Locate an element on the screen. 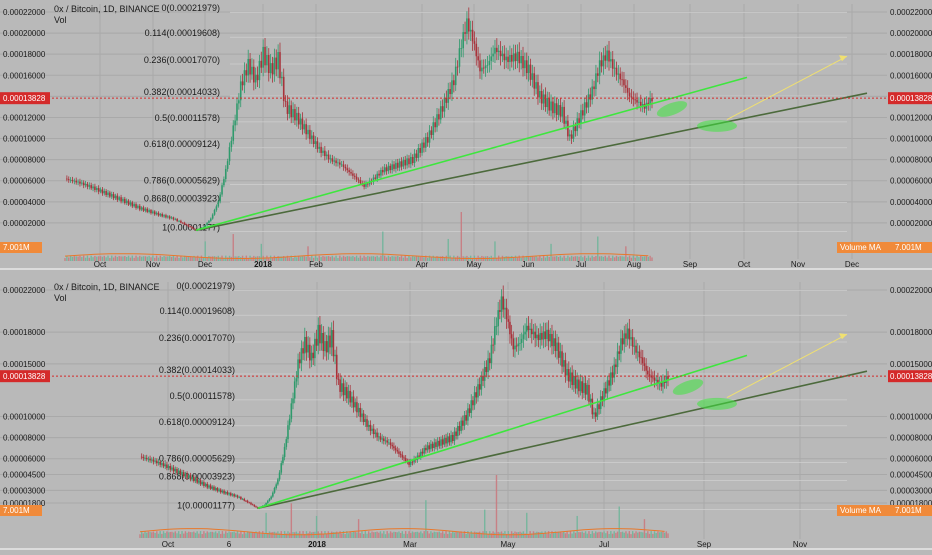 Image resolution: width=932 pixels, height=555 pixels. fib-label: 0.382(0.00014033) is located at coordinates (197, 370).